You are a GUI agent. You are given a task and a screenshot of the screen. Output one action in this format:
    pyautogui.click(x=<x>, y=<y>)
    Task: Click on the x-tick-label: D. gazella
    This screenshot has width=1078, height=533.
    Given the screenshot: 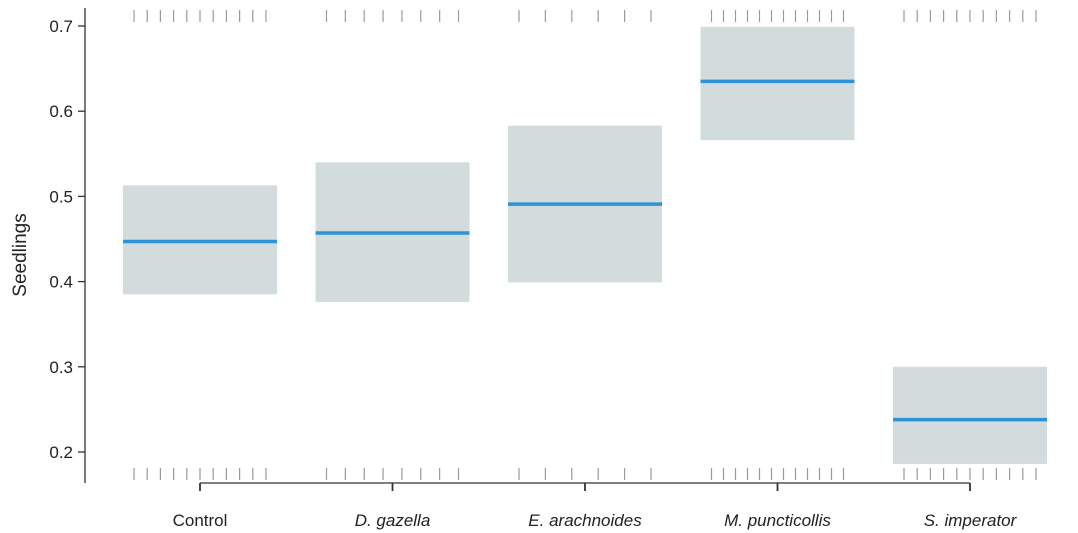 What is the action you would take?
    pyautogui.click(x=393, y=520)
    